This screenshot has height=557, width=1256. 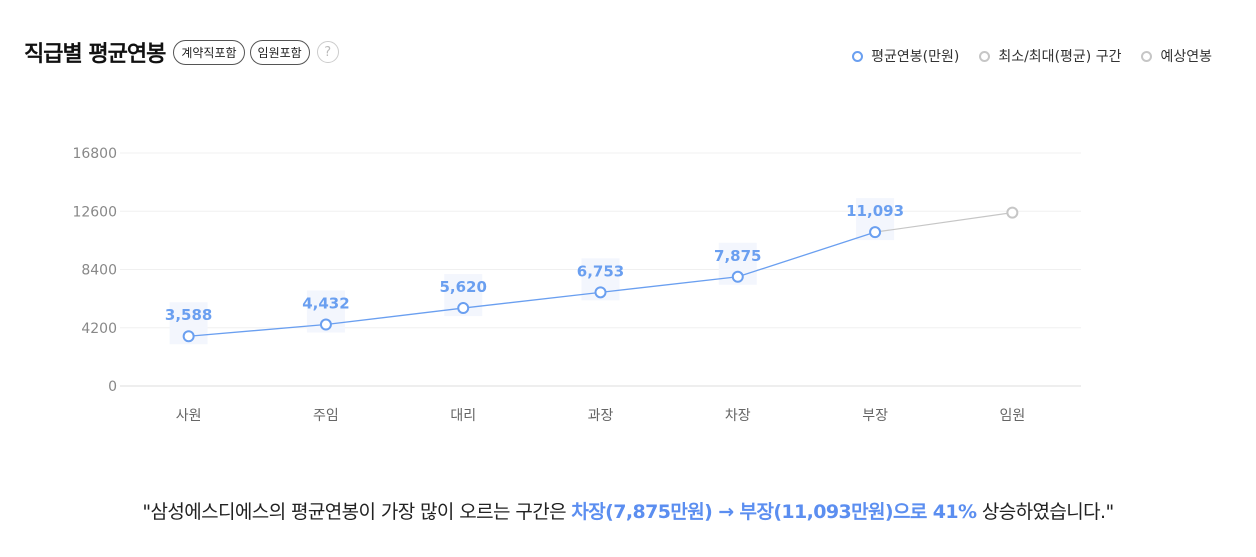 What do you see at coordinates (357, 512) in the screenshot?
I see `summary-prefix: "삼성에스디에스의 평균연봉이 가장 많이 오르는 구간은` at bounding box center [357, 512].